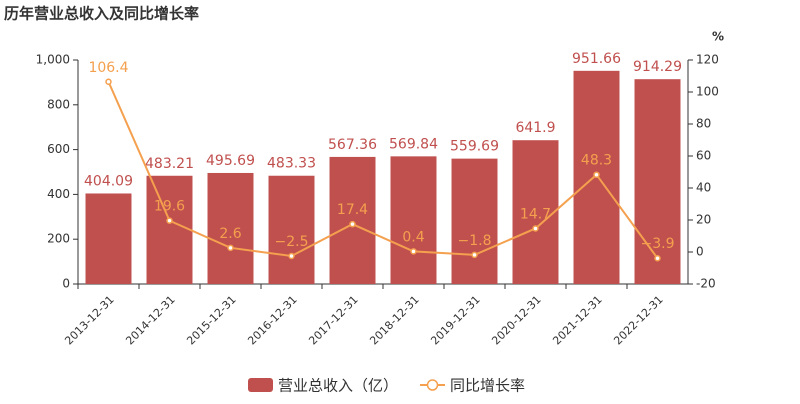 Image resolution: width=800 pixels, height=404 pixels. I want to click on y-tick-label: 0, so click(66, 284).